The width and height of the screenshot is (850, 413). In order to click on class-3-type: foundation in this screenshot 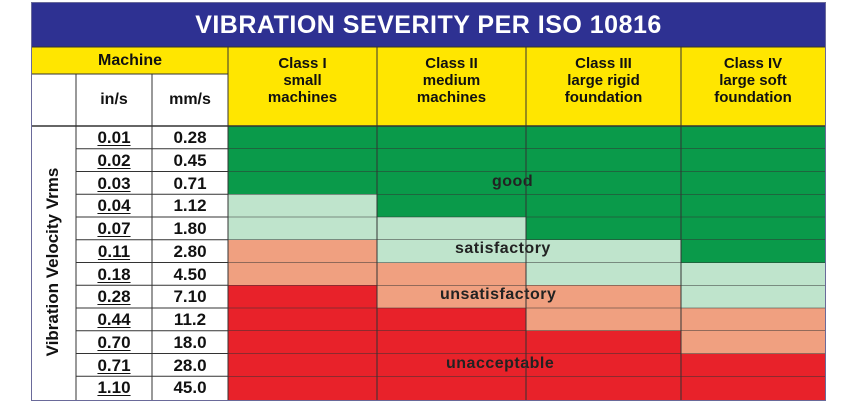, I will do `click(603, 97)`.